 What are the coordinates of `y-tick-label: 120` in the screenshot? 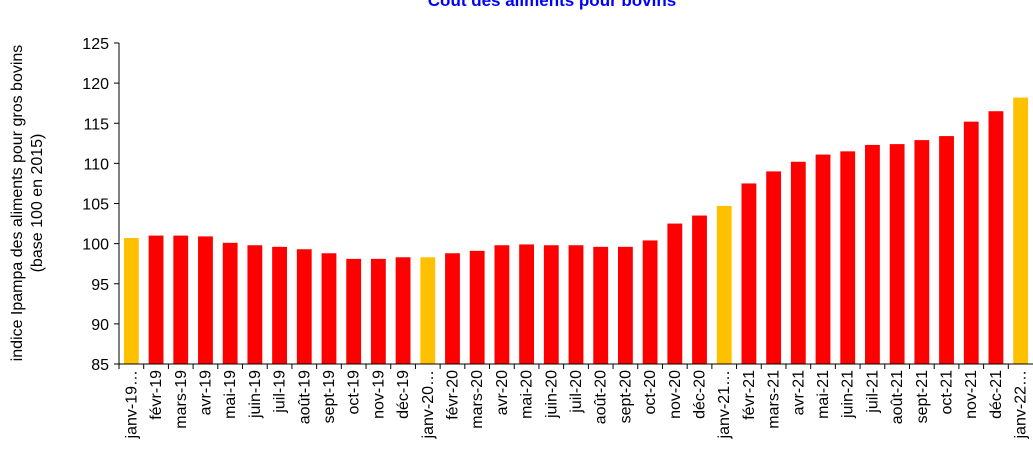 It's located at (95, 84).